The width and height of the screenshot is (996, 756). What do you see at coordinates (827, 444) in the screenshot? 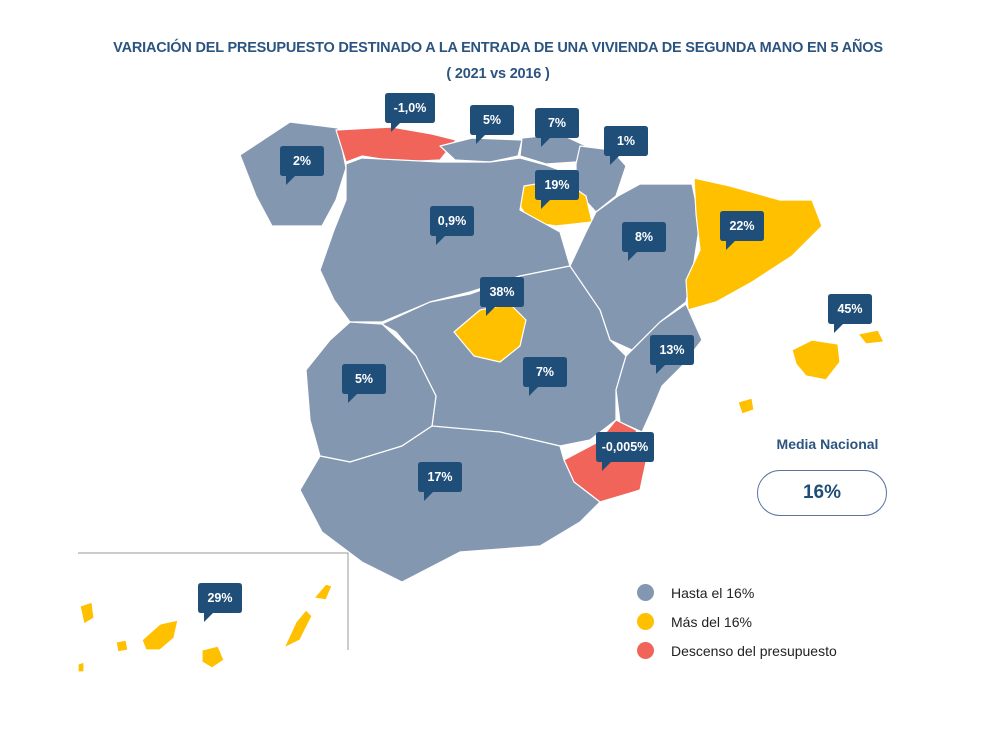
I see `media-nacional-label: Media Nacional` at bounding box center [827, 444].